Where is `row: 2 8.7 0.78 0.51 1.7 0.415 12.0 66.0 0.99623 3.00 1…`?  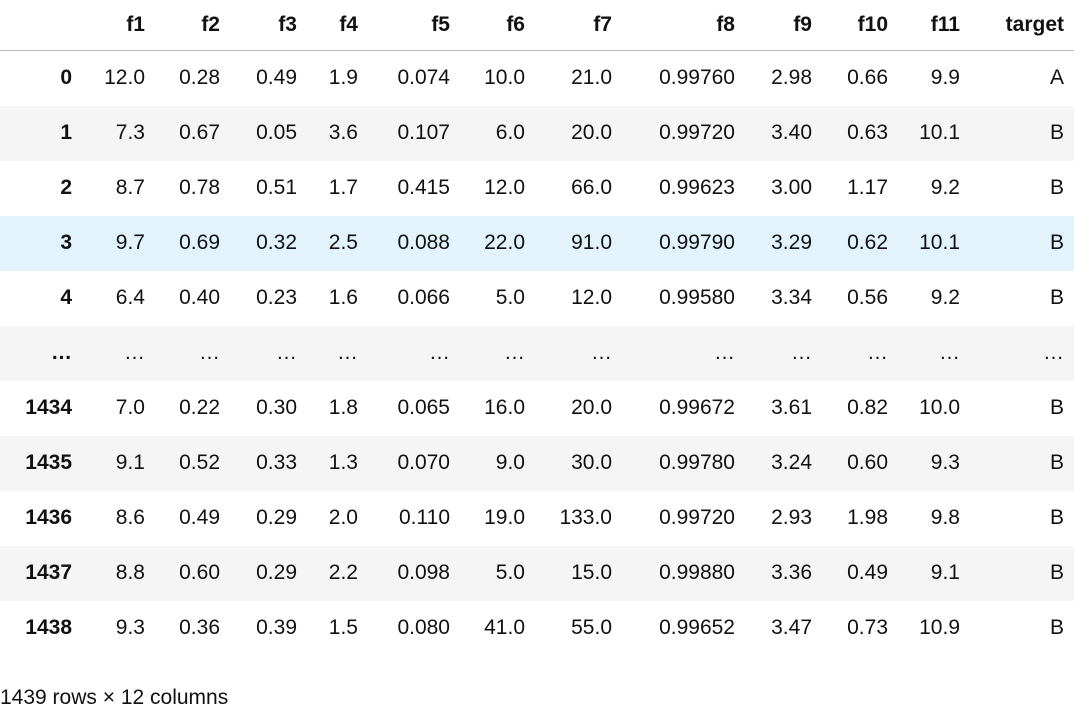 row: 2 8.7 0.78 0.51 1.7 0.415 12.0 66.0 0.99623 3.00 1… is located at coordinates (537, 188).